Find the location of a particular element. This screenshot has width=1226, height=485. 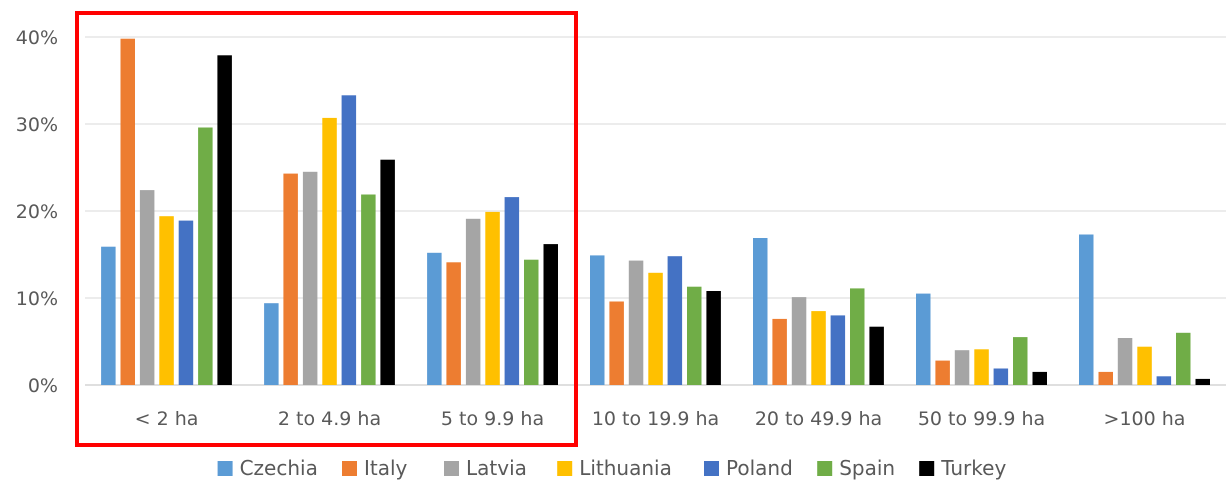

y-tick-label: 30% is located at coordinates (37, 125).